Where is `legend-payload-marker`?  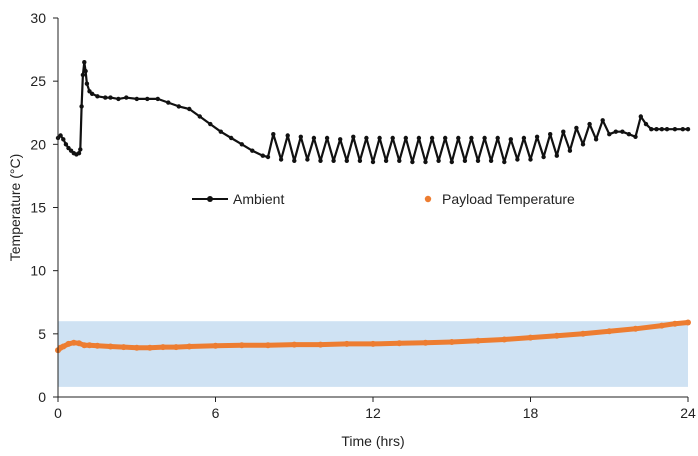 legend-payload-marker is located at coordinates (428, 199).